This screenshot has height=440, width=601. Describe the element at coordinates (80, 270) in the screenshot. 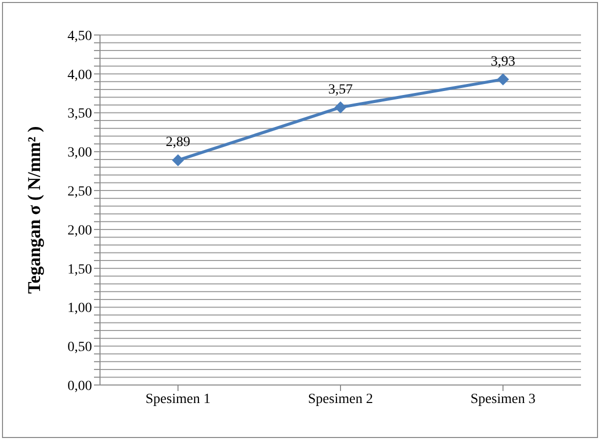

I see `y-tick-label: 1,50` at that location.